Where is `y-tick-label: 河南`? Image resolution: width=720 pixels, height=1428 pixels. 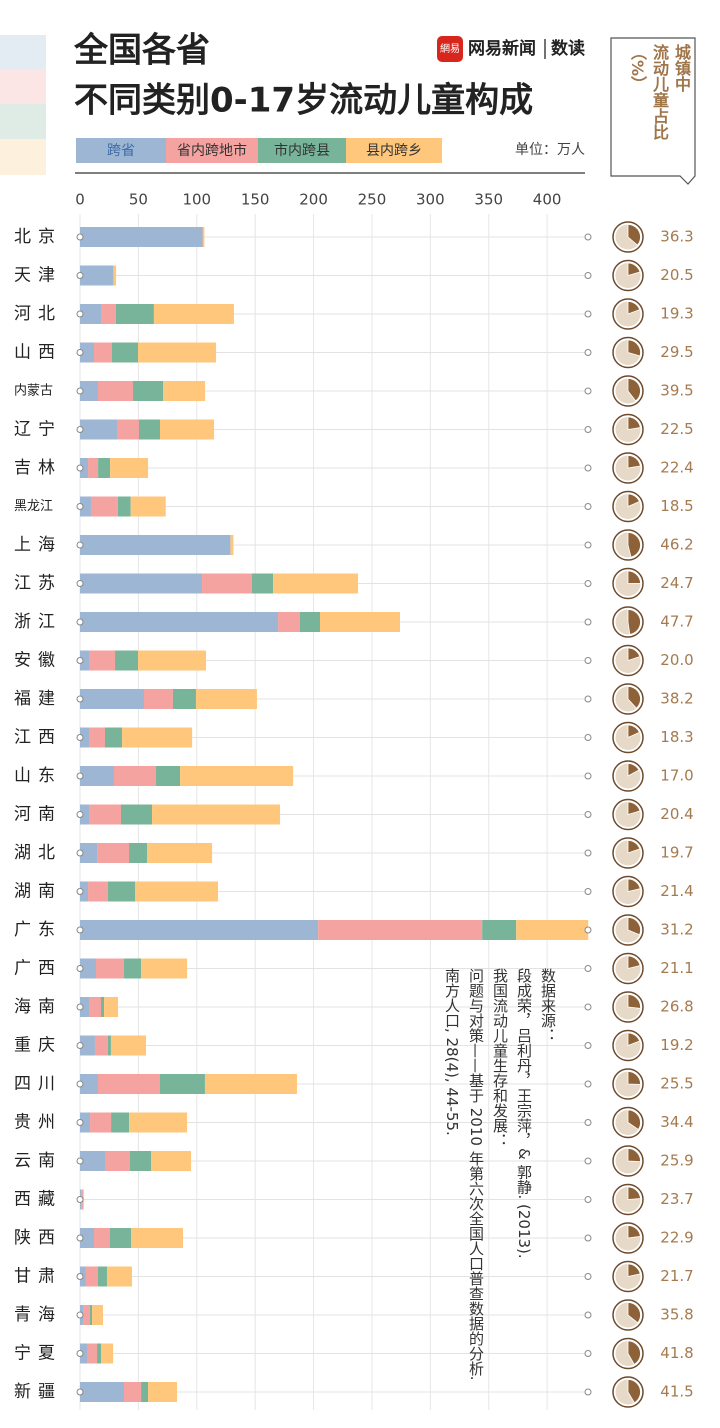 y-tick-label: 河南 is located at coordinates (38, 815).